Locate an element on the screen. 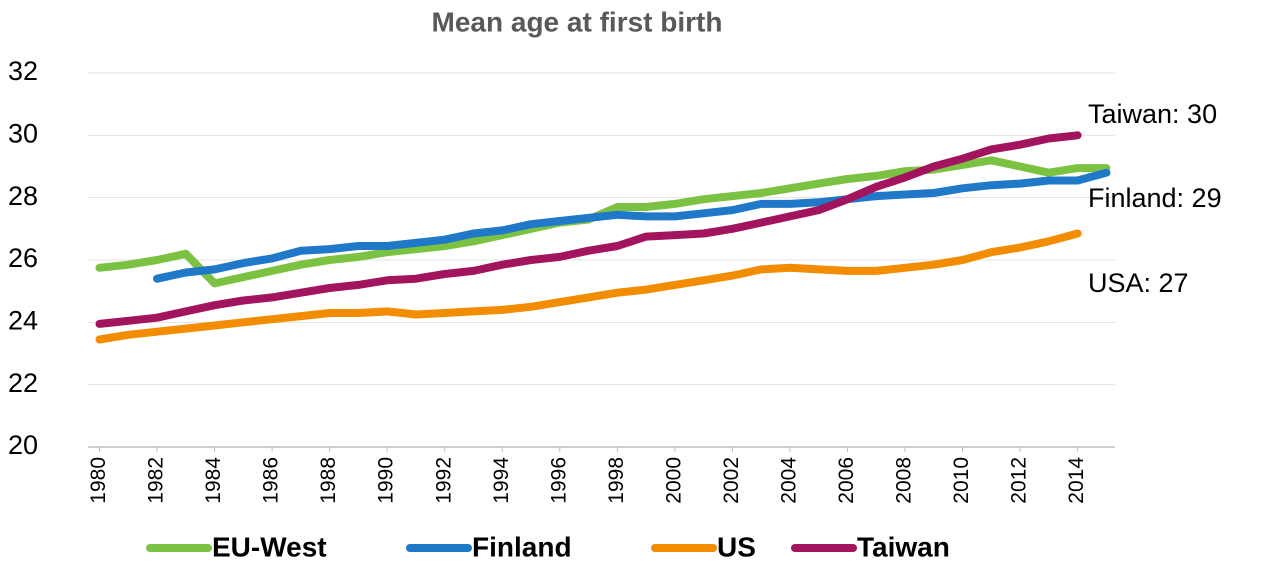  y-tick-label: 28 is located at coordinates (23, 196).